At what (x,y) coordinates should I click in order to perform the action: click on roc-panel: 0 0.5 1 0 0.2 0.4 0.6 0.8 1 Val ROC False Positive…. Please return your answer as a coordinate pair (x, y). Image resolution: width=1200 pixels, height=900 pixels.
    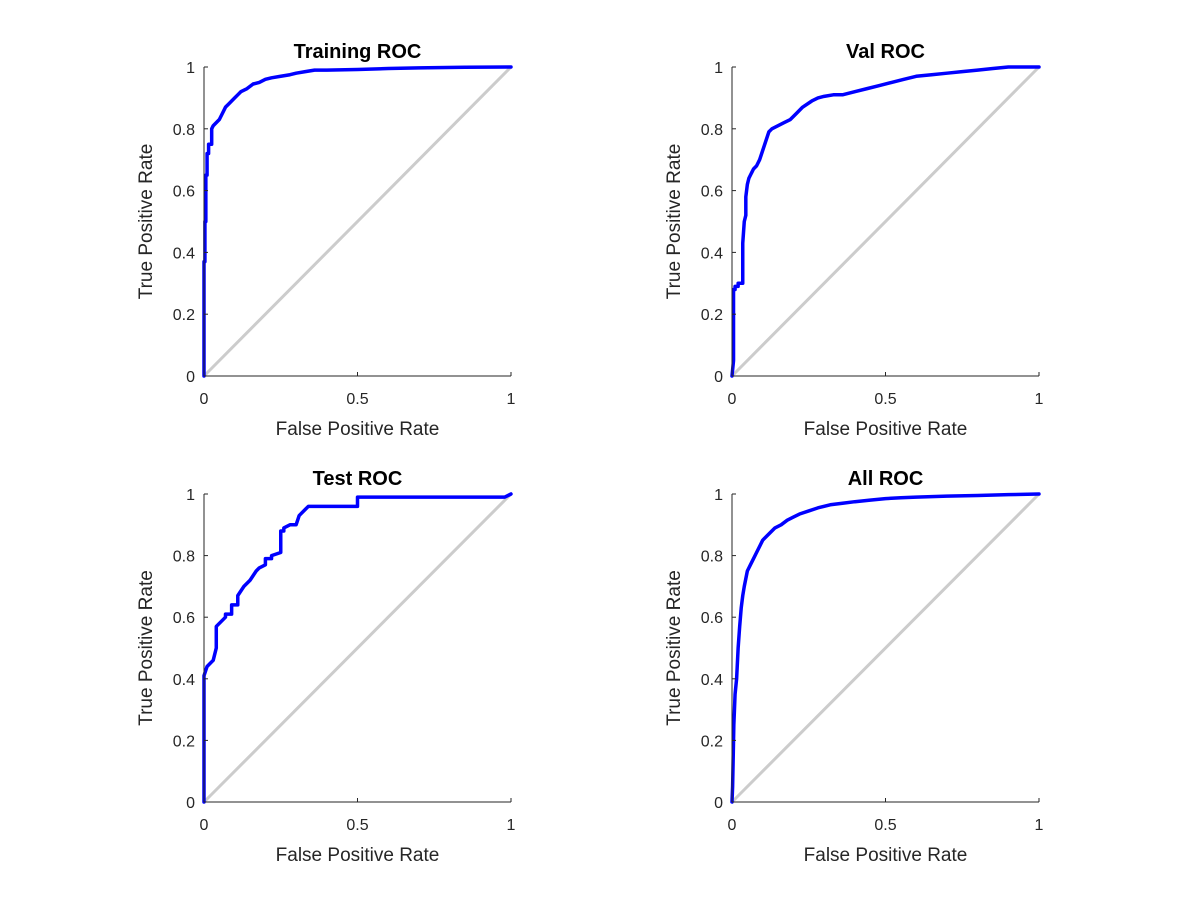
    Looking at the image, I should click on (854, 240).